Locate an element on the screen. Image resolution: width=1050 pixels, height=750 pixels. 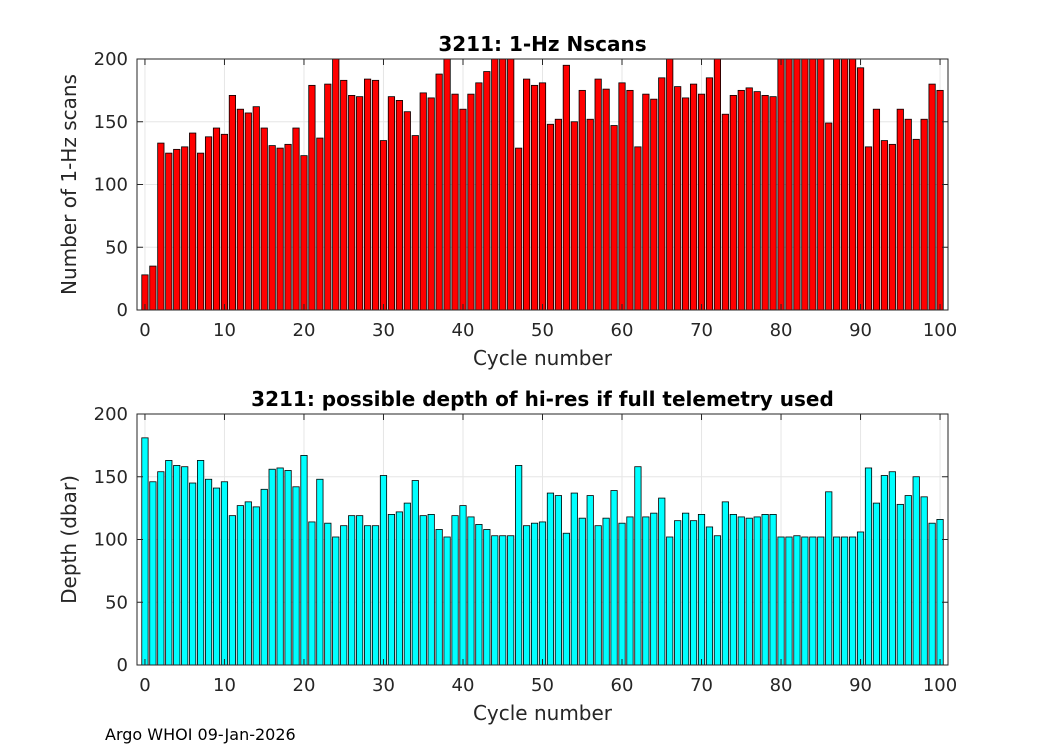
x-tick-label: 10 is located at coordinates (224, 330).